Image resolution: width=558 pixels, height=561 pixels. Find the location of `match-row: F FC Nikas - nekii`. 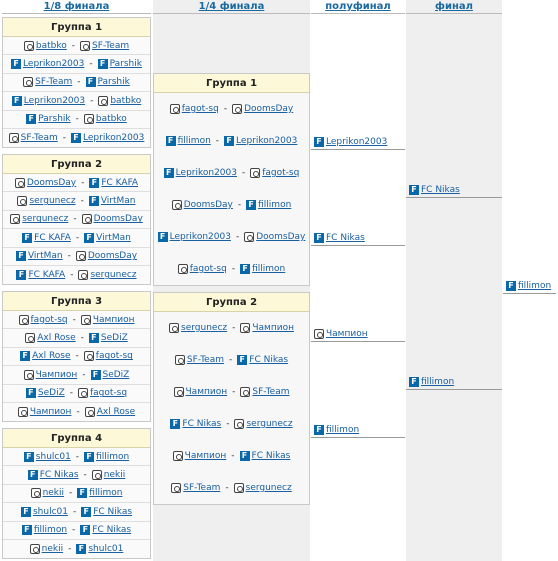

match-row: F FC Nikas - nekii is located at coordinates (76, 475).